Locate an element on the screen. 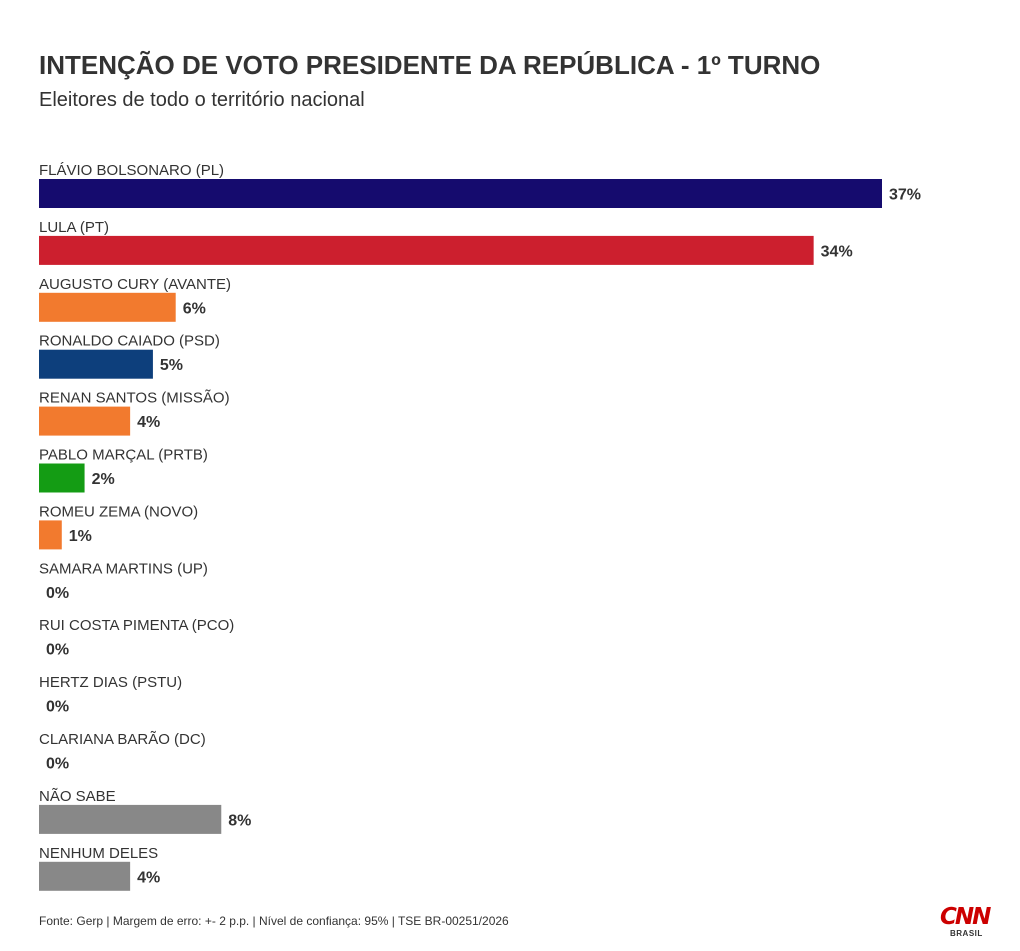 The image size is (1020, 951). value-label: 8% is located at coordinates (239, 820).